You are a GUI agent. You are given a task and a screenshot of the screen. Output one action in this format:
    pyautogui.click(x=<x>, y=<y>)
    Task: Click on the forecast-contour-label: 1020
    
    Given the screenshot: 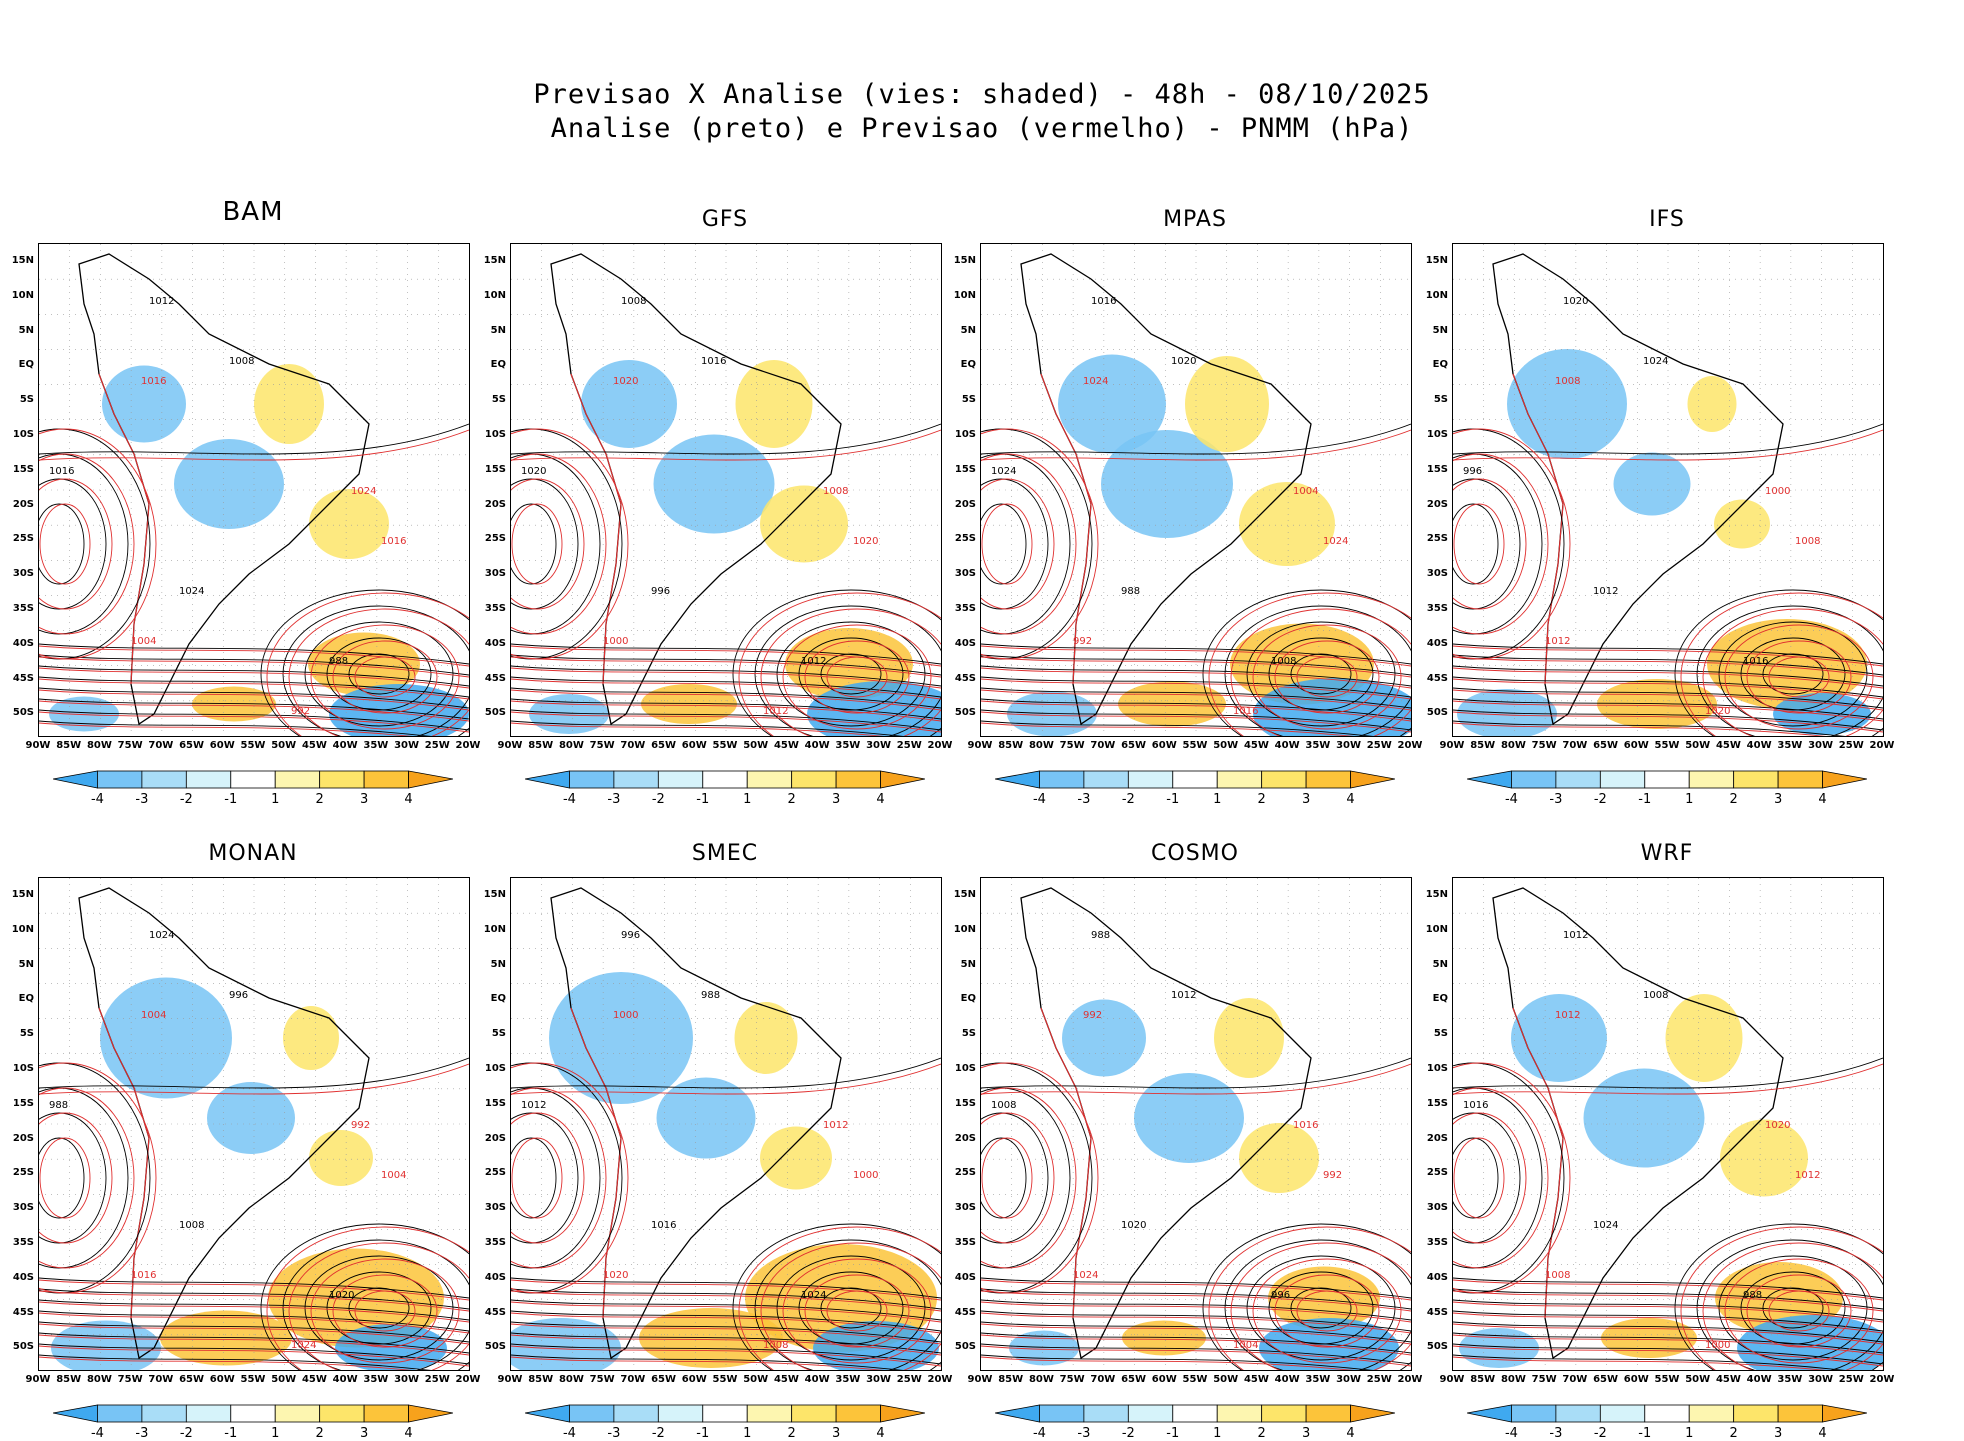 What is the action you would take?
    pyautogui.click(x=625, y=381)
    